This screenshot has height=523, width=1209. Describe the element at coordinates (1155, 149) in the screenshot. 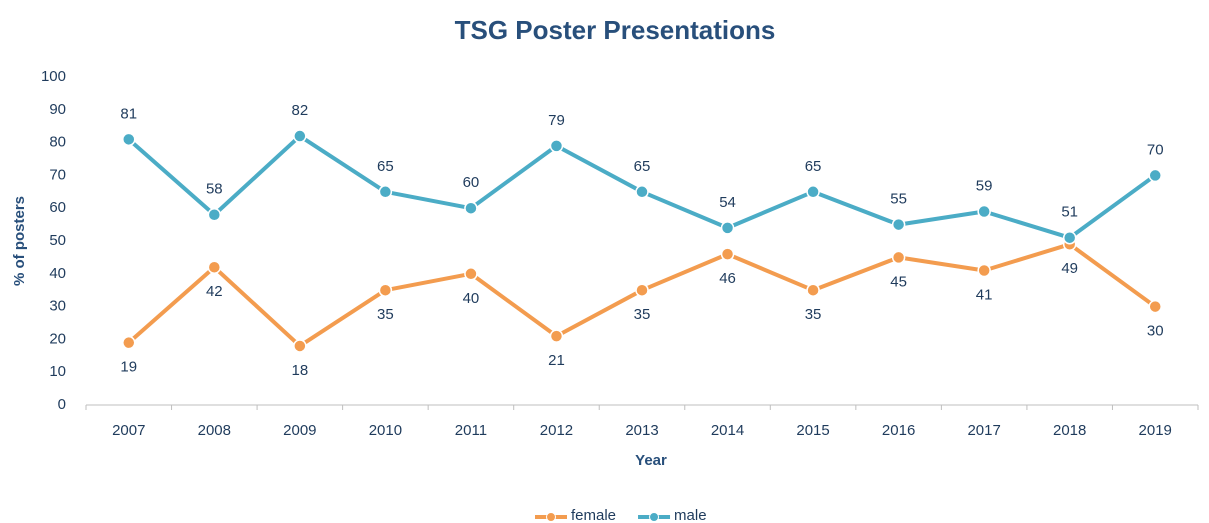

I see `data-label: 70` at that location.